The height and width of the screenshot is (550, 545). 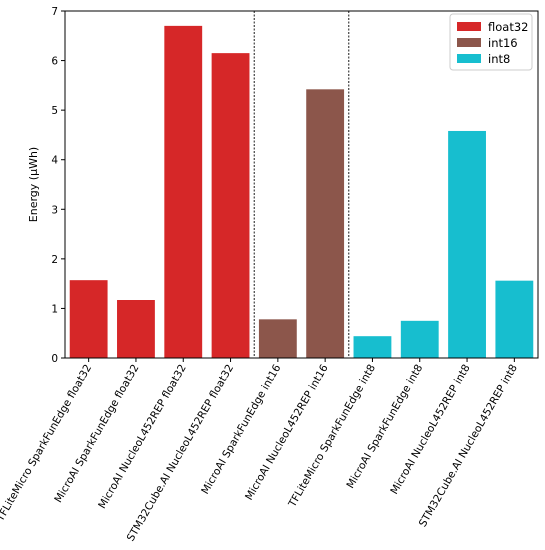 What do you see at coordinates (430, 430) in the screenshot?
I see `x-tick-label: MicroAI NucleoL452REP int8` at bounding box center [430, 430].